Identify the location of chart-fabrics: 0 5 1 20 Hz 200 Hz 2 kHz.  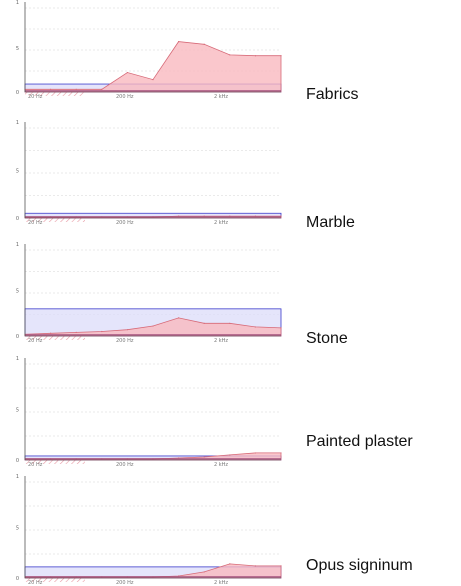
(149, 50).